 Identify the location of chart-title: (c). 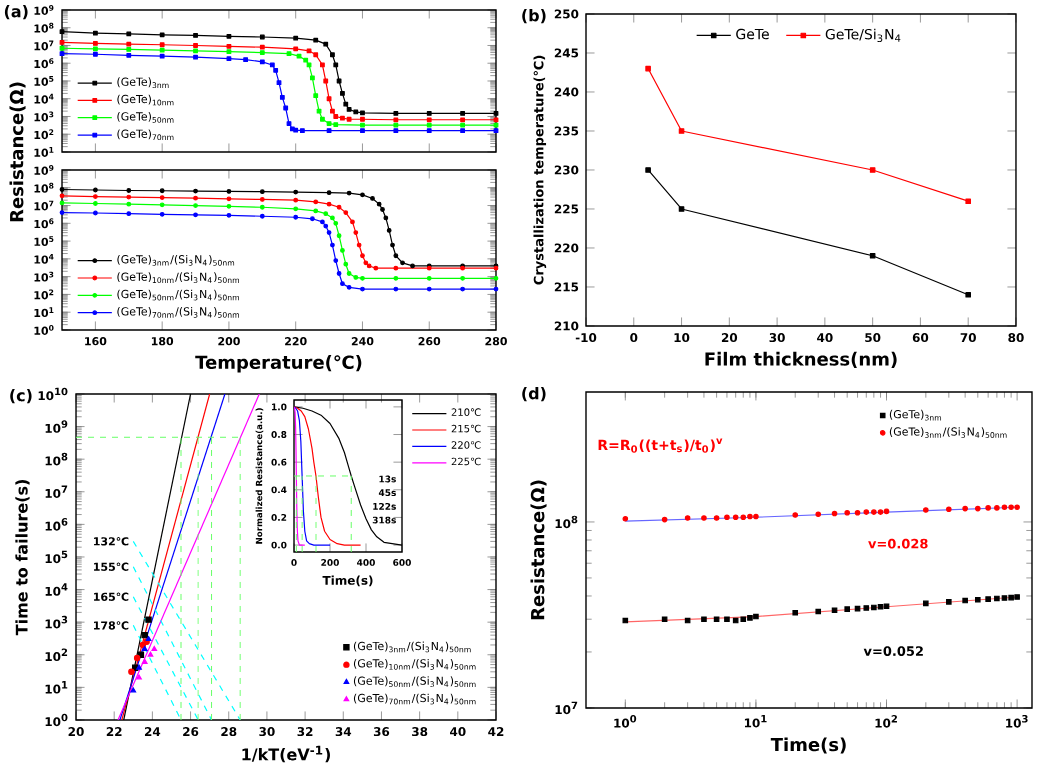
(21, 396).